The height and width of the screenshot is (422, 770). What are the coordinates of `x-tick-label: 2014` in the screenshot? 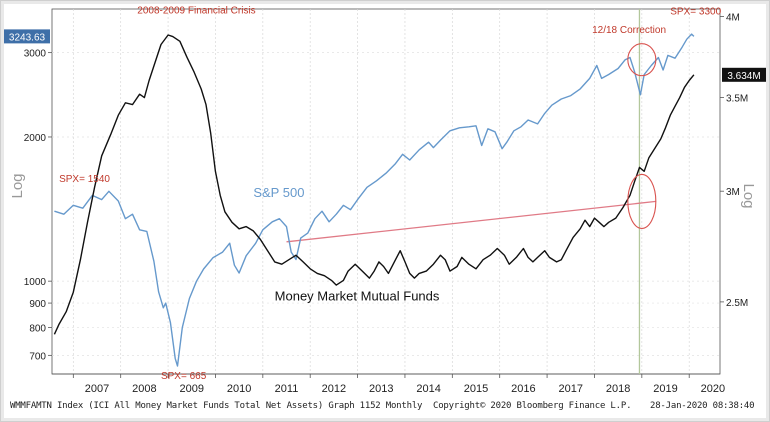 It's located at (428, 389).